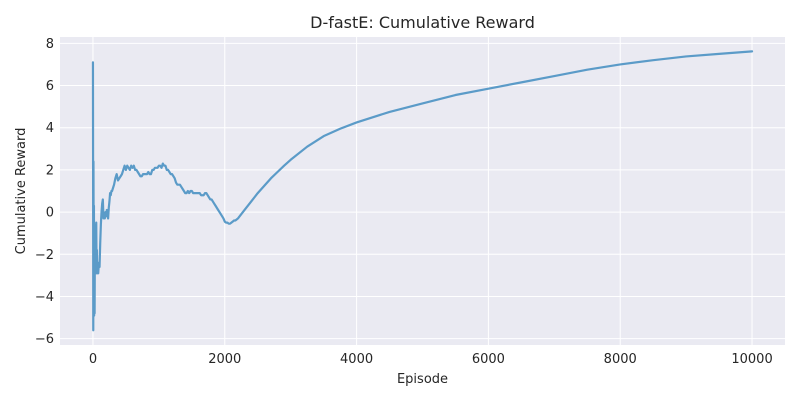 This screenshot has width=800, height=400. What do you see at coordinates (50, 213) in the screenshot?
I see `y-tick-label: 0` at bounding box center [50, 213].